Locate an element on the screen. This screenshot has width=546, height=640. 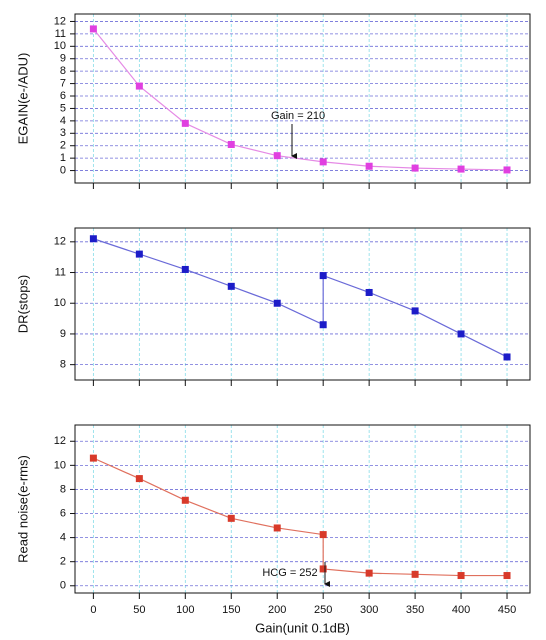
y-tick-label: 5 is located at coordinates (63, 108).